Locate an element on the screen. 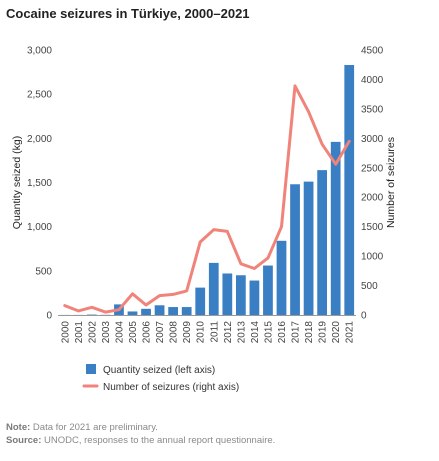 The width and height of the screenshot is (439, 461). y-left-tick-label: 1,000 is located at coordinates (39, 227).